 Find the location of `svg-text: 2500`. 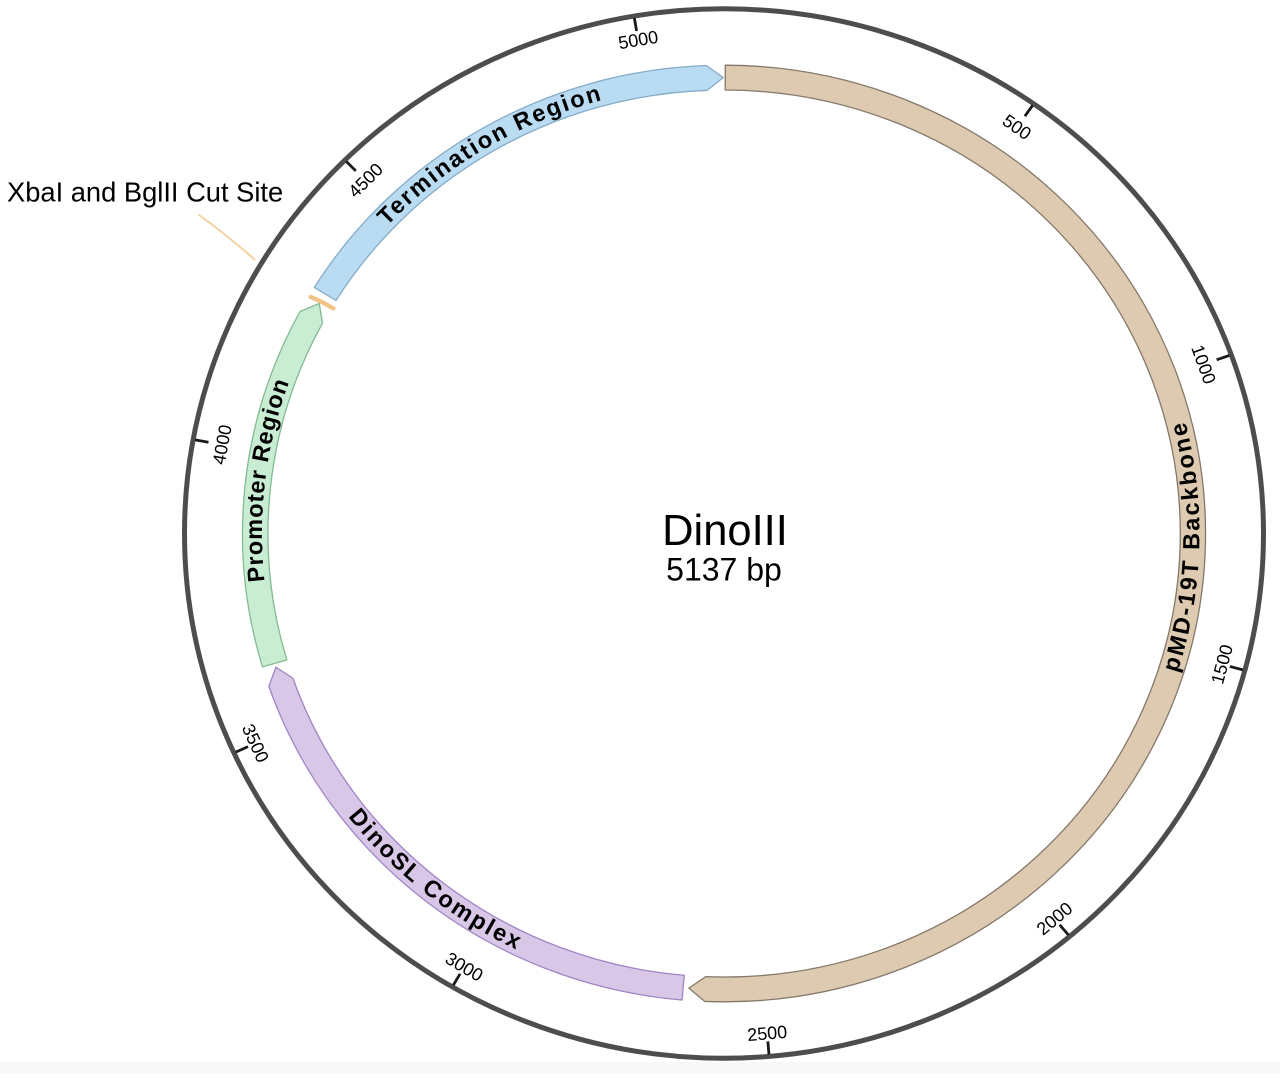

svg-text: 2500 is located at coordinates (767, 1033).